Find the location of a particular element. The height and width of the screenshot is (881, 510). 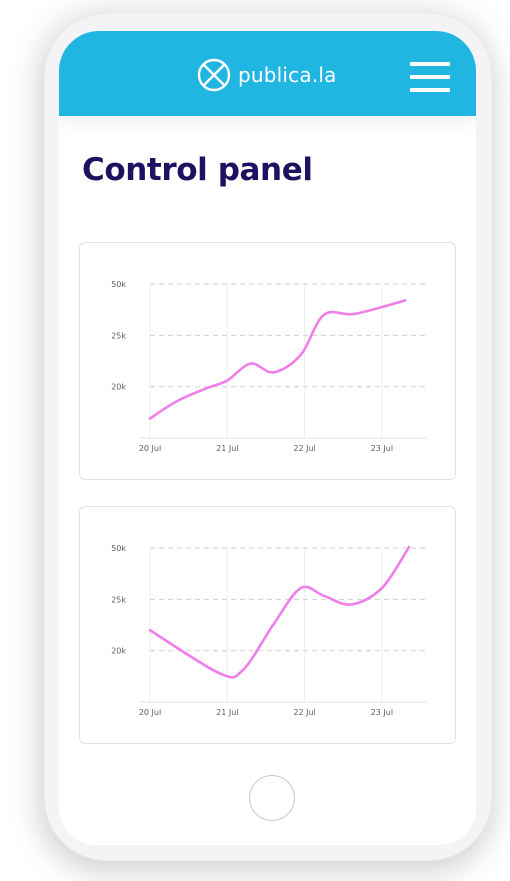

line-chart-2: 20k 25k 50k 20 Jul 21 Jul 22 Jul 23 Jul is located at coordinates (269, 630).